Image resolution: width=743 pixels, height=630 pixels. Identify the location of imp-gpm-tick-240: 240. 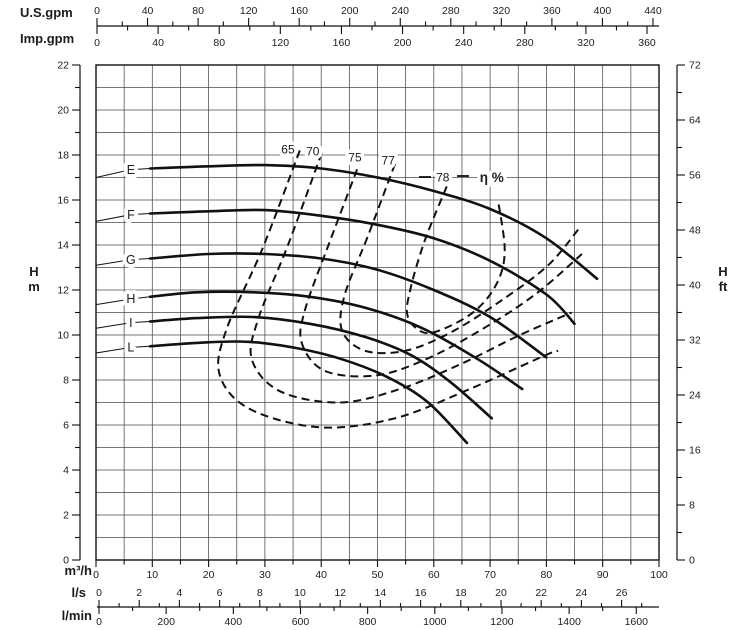
(464, 43).